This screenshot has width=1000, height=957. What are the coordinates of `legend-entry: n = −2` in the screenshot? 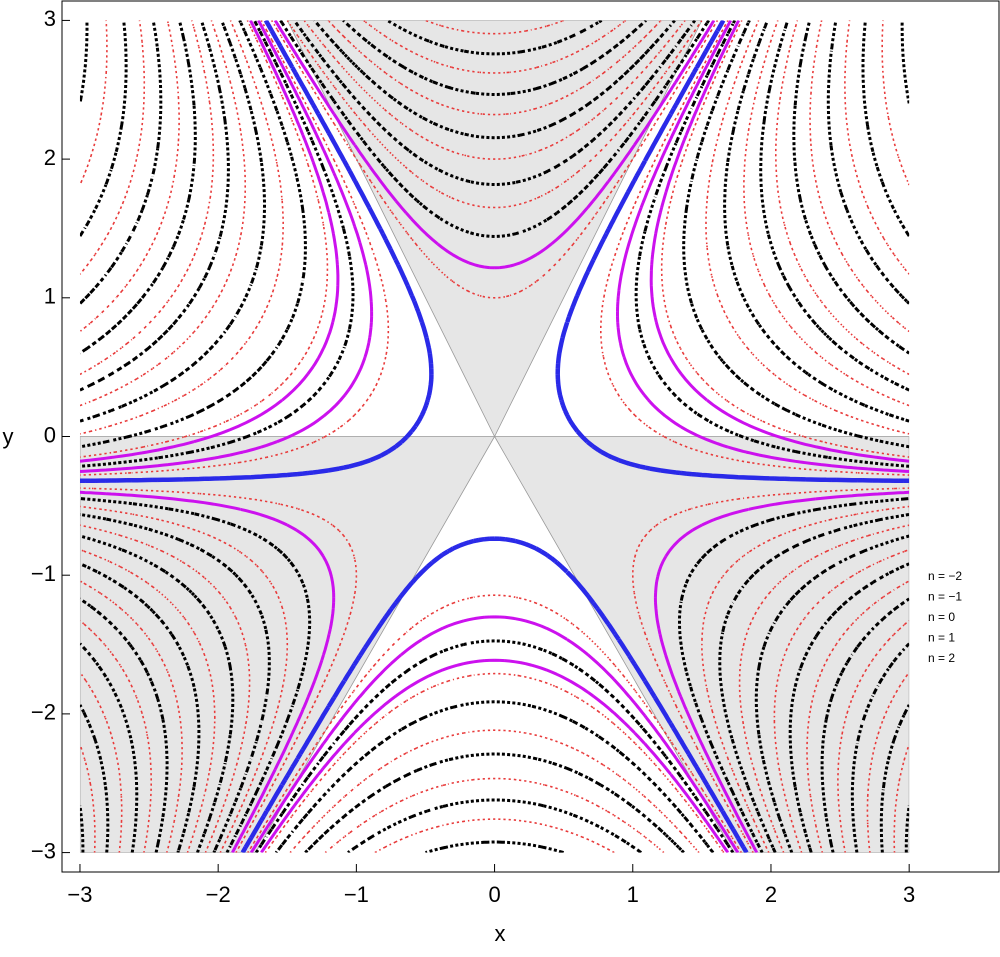 It's located at (945, 576).